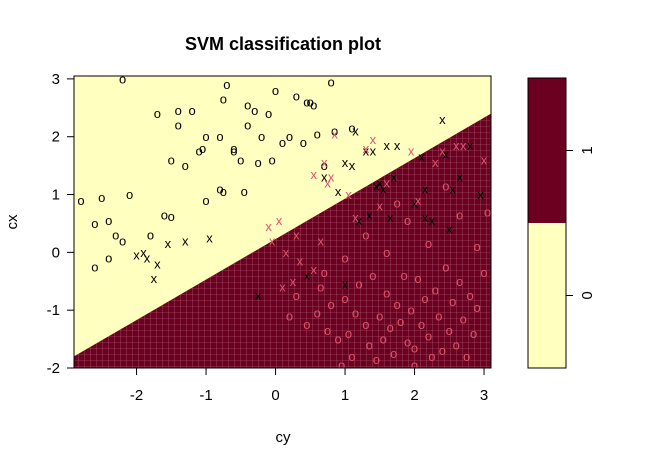  Describe the element at coordinates (345, 395) in the screenshot. I see `x-tick-label: 1` at that location.